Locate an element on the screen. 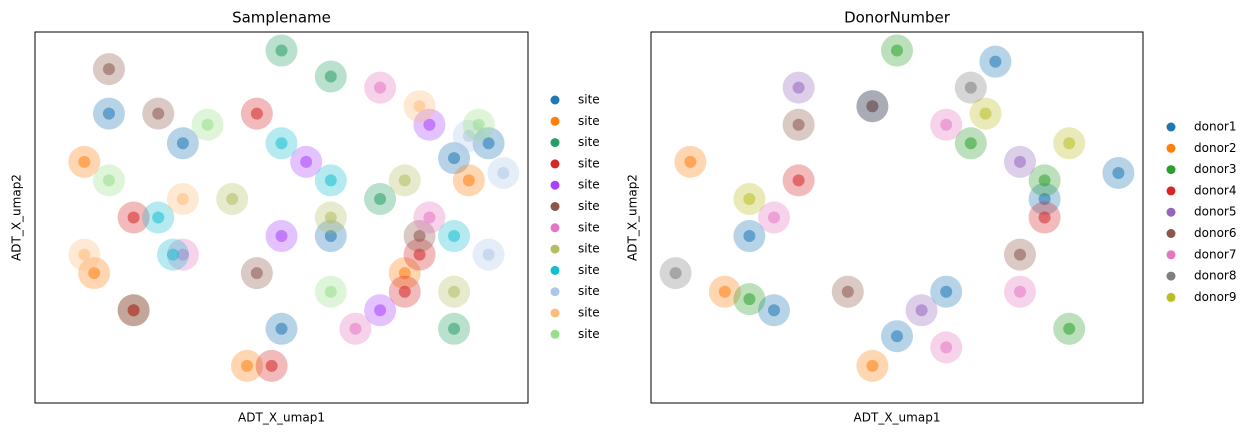 This screenshot has height=436, width=1259. legend-label: donor3 is located at coordinates (1215, 169).